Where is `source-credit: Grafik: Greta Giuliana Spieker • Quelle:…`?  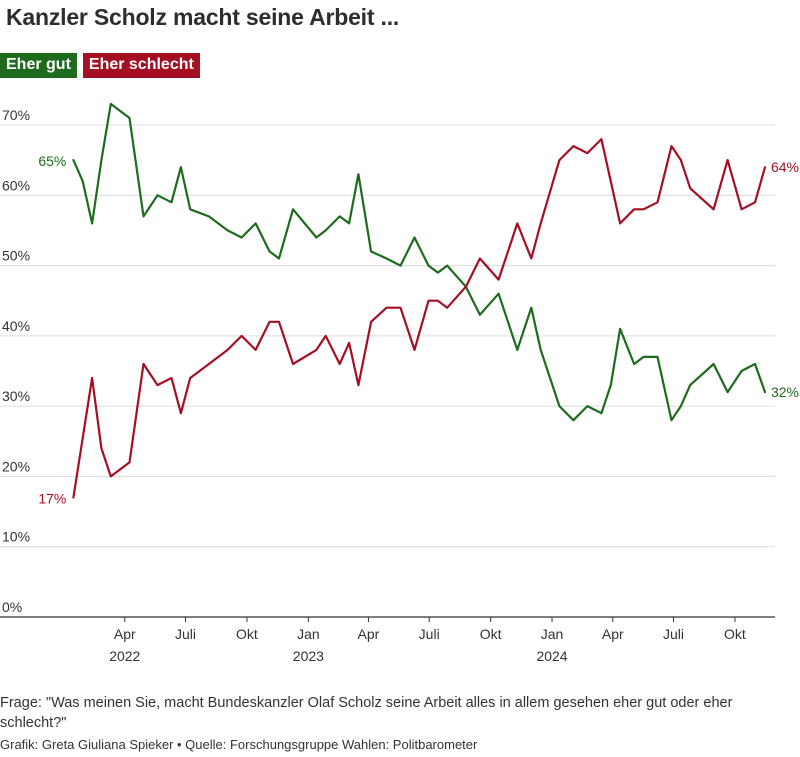
source-credit: Grafik: Greta Giuliana Spieker • Quelle:… is located at coordinates (239, 744).